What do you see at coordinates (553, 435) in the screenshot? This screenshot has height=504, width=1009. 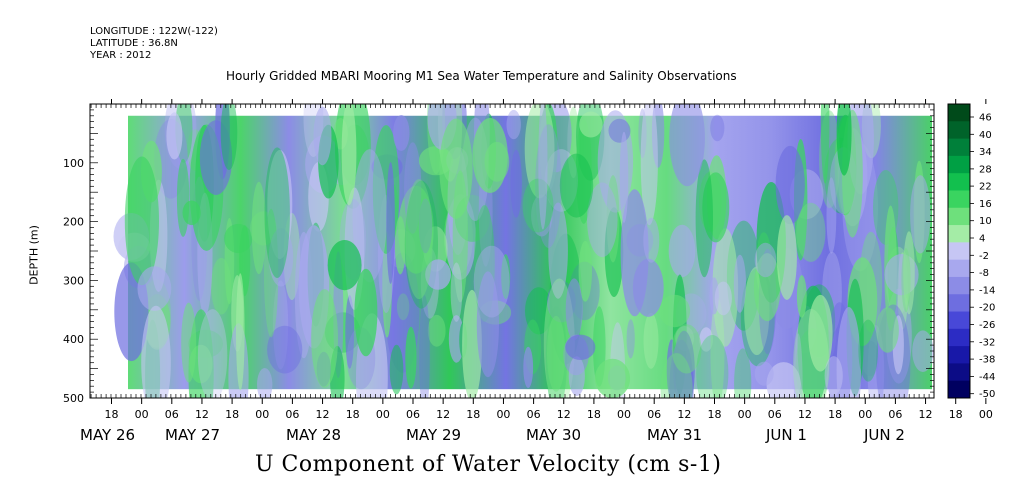 I see `x-date-label: MAY 30` at bounding box center [553, 435].